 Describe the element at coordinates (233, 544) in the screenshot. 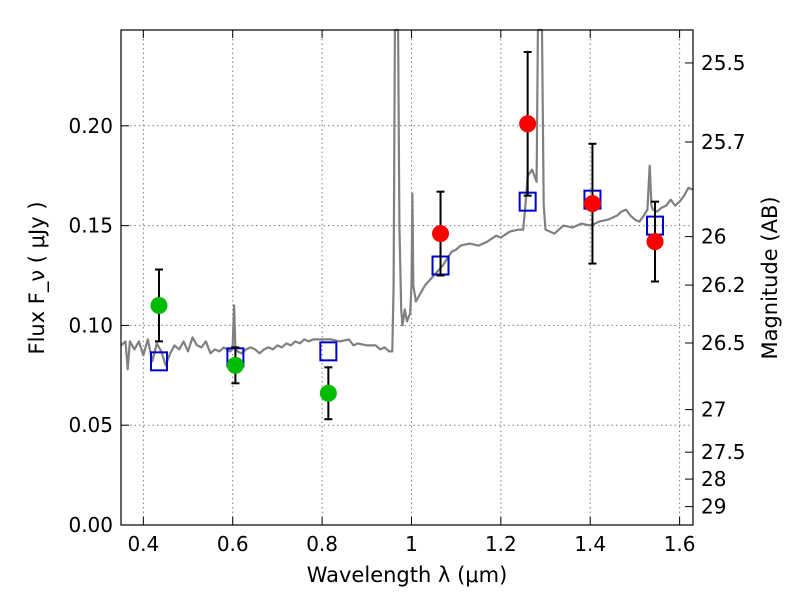

I see `x-tick-label: 0.6` at that location.